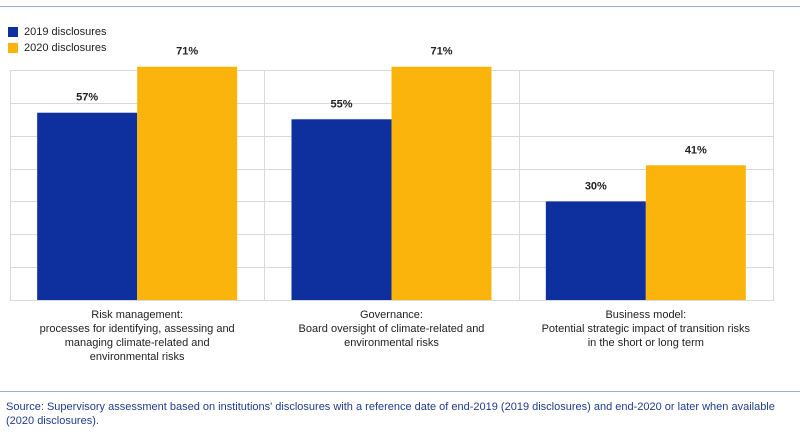 This screenshot has width=800, height=437. What do you see at coordinates (391, 315) in the screenshot?
I see `category-label-line: Governance:` at bounding box center [391, 315].